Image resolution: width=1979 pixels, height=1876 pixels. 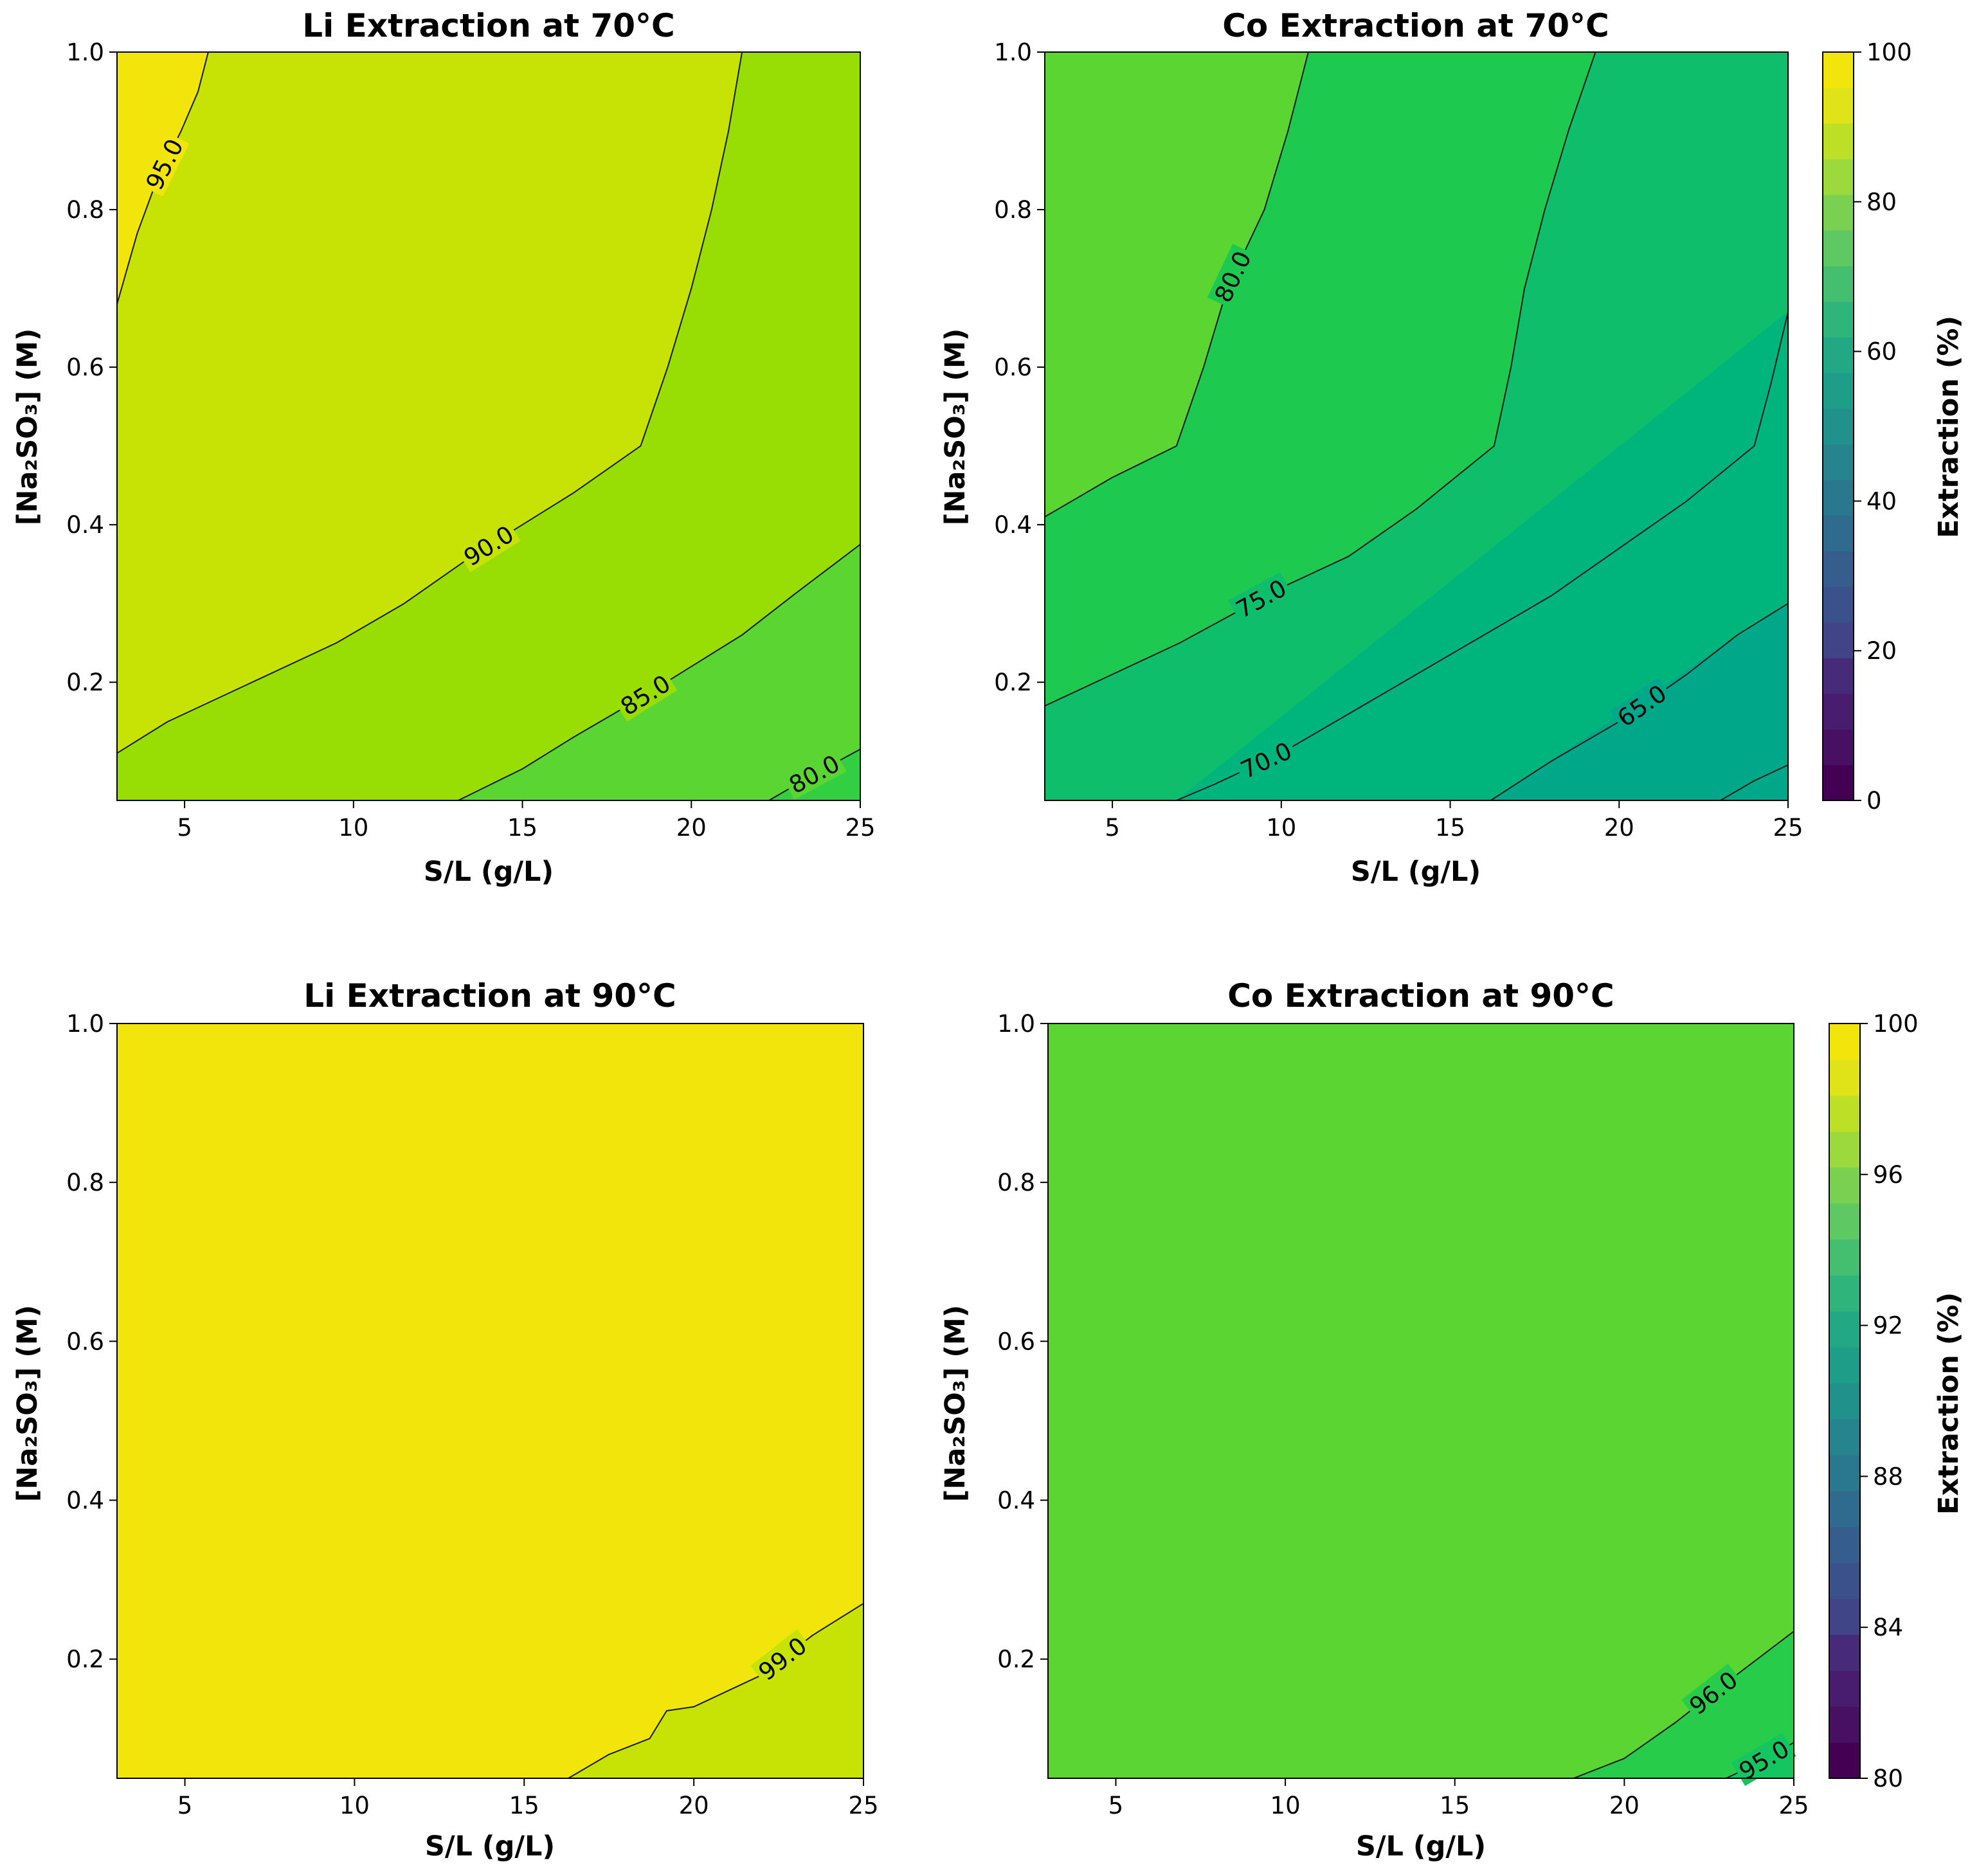 What do you see at coordinates (489, 996) in the screenshot?
I see `chart-title: Li Extraction at 90°C` at bounding box center [489, 996].